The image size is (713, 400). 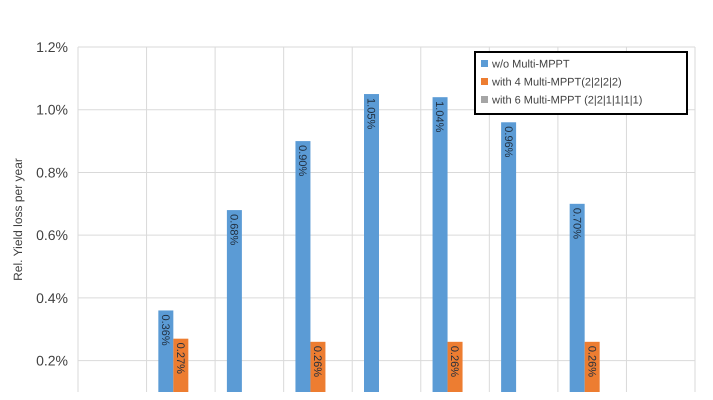 What do you see at coordinates (180, 358) in the screenshot?
I see `data-label: 0.27%` at bounding box center [180, 358].